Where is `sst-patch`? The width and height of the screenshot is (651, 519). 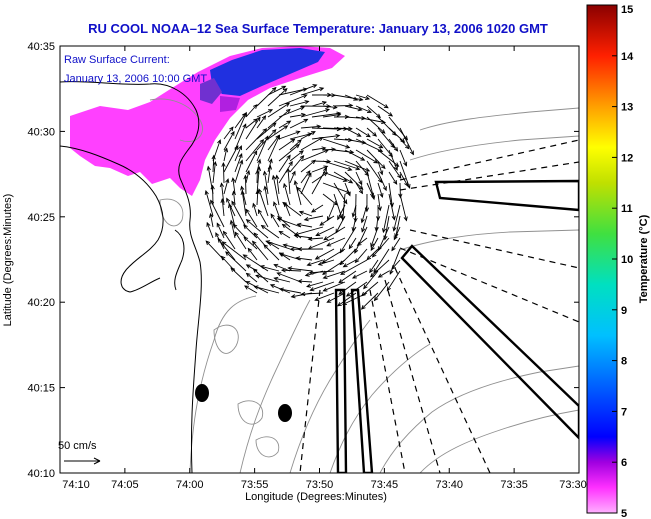
sst-patch is located at coordinates (207, 121).